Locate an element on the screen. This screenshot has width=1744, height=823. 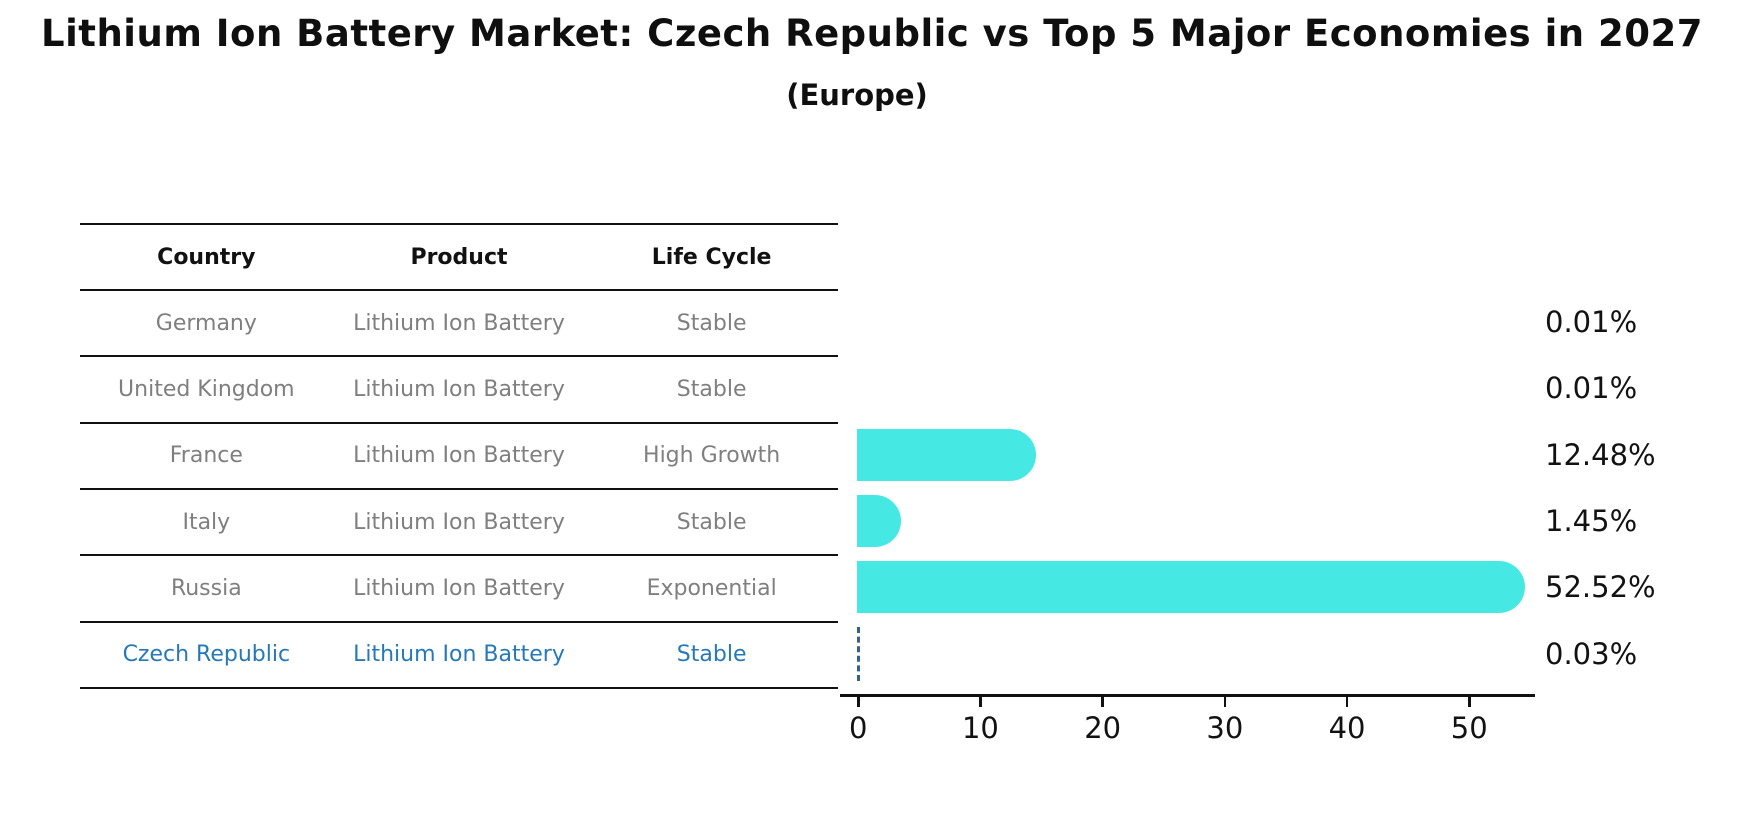
bar-italy is located at coordinates (879, 521).